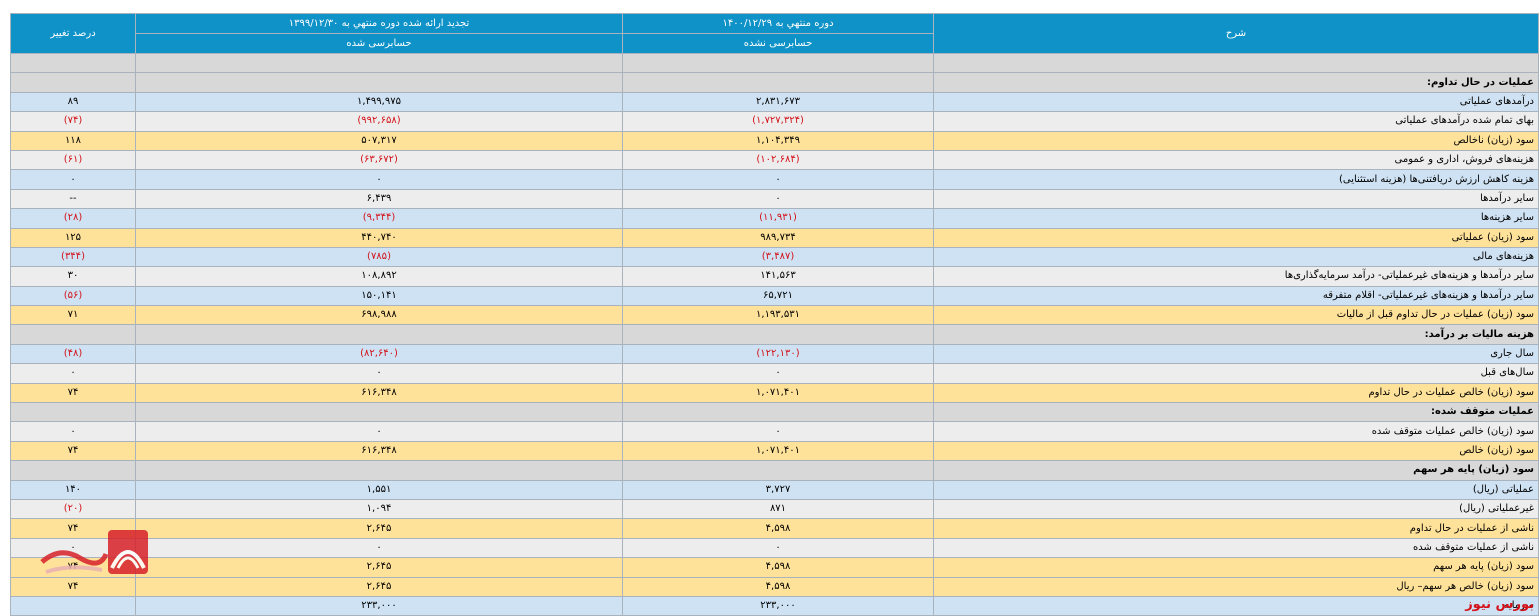 The image size is (1540, 616). Describe the element at coordinates (1236, 412) in the screenshot. I see `row-description: عملیات متوقف شده:` at that location.